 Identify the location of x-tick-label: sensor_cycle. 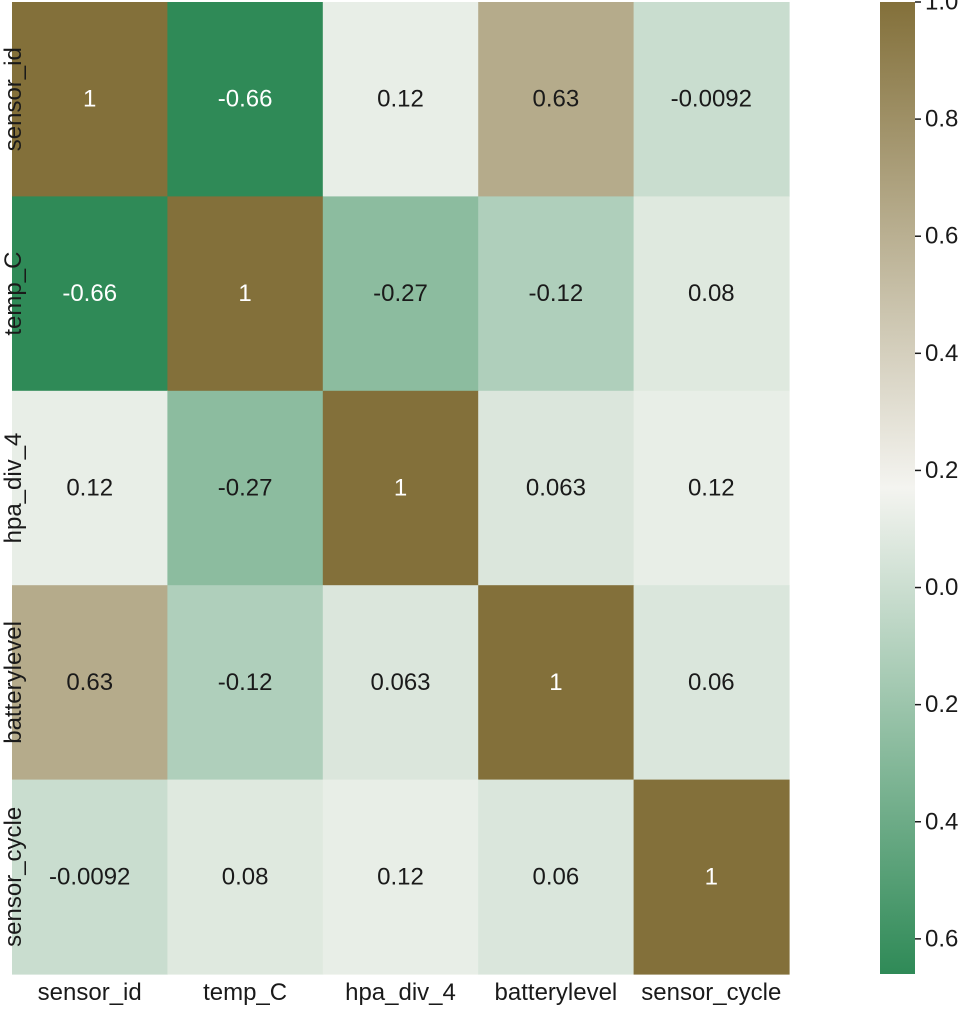
(711, 992).